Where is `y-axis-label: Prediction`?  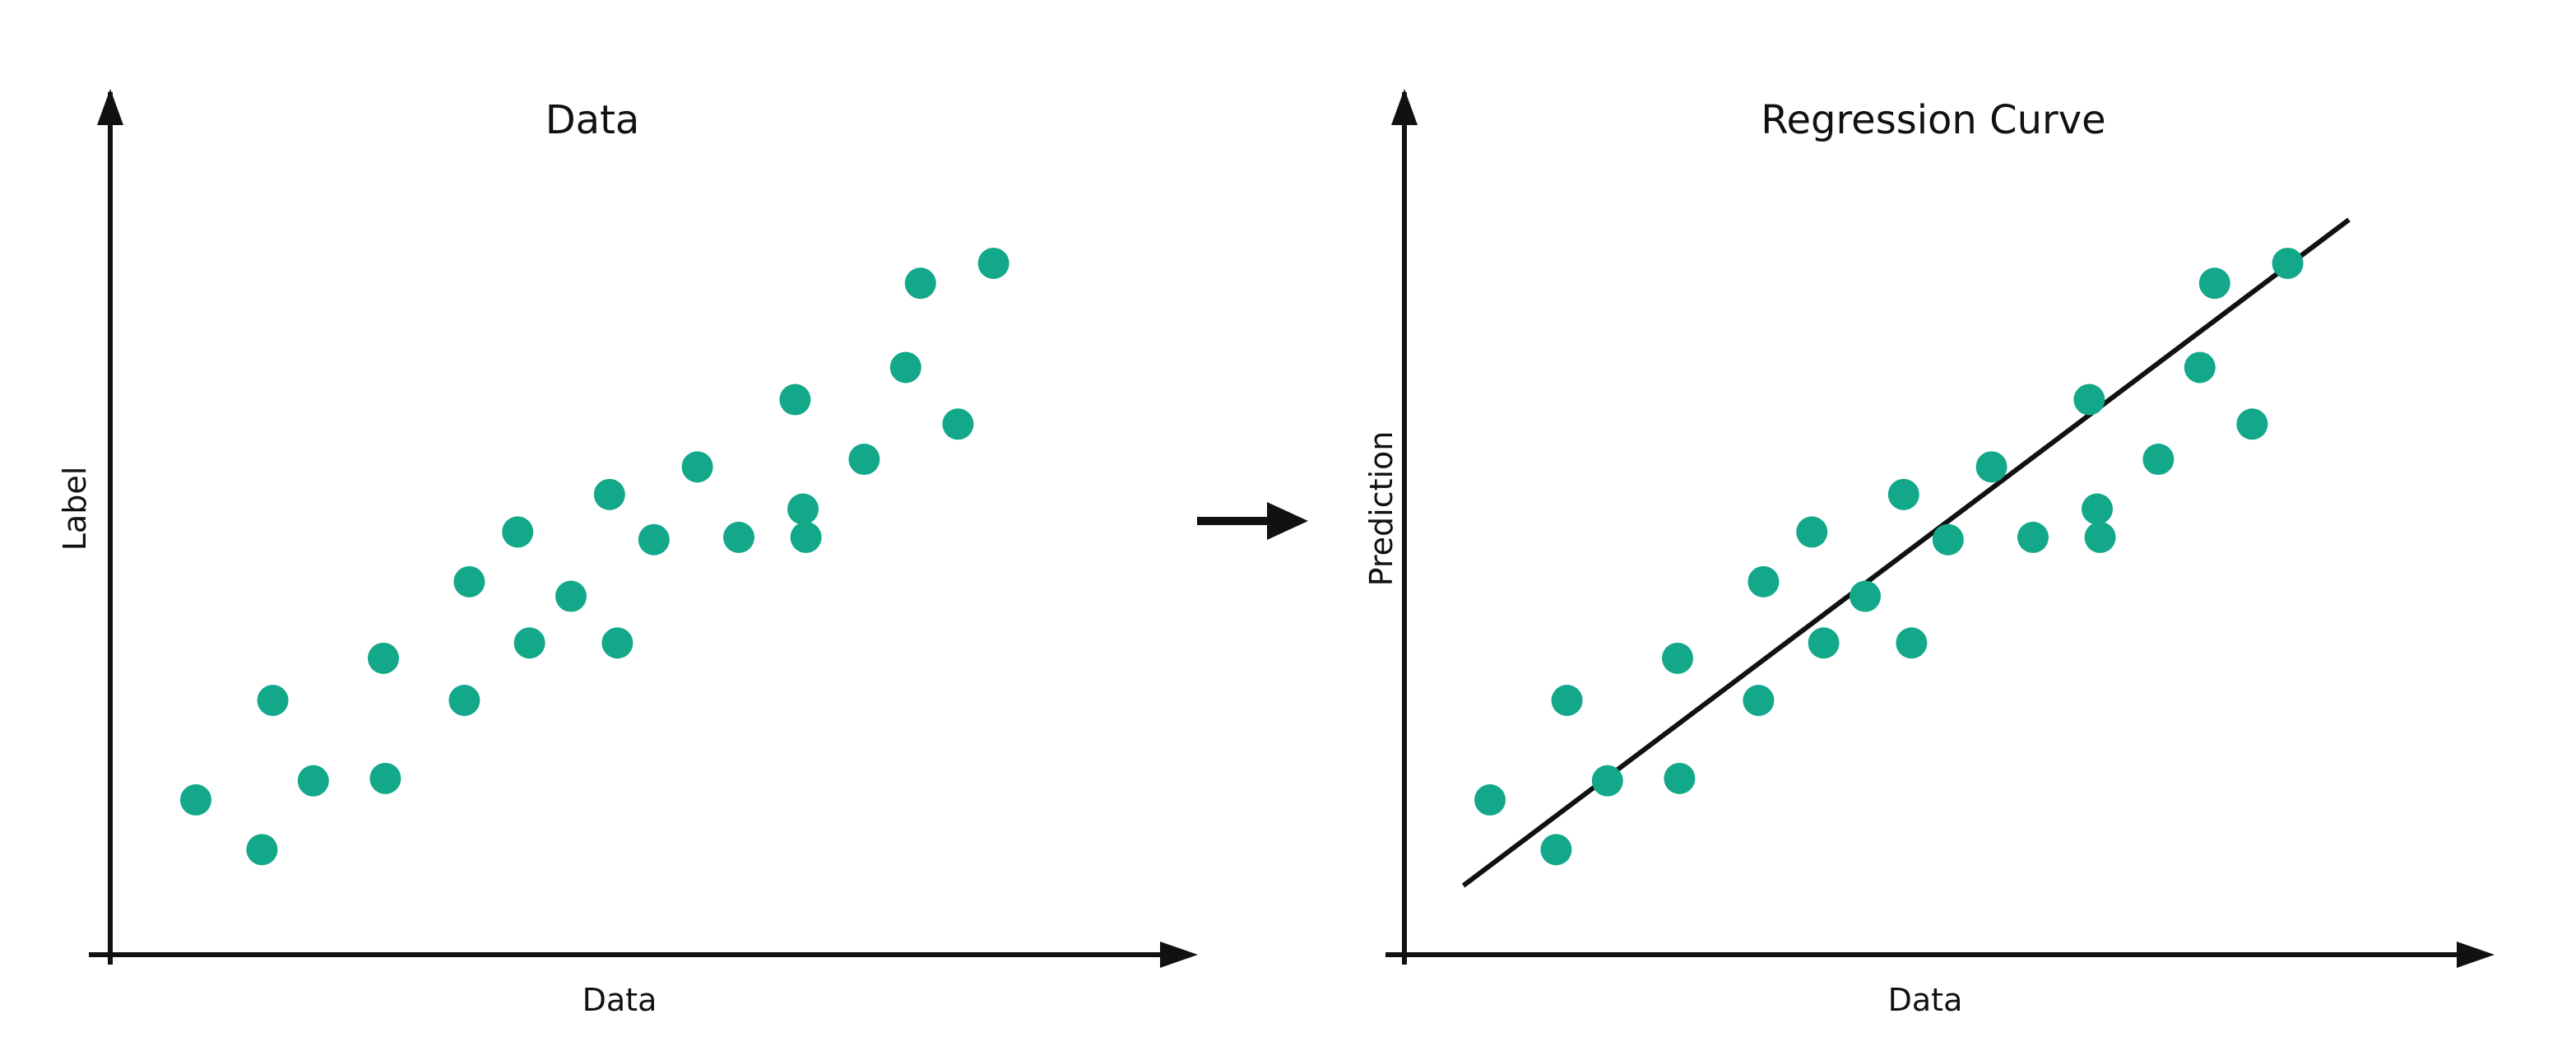 y-axis-label: Prediction is located at coordinates (1381, 509).